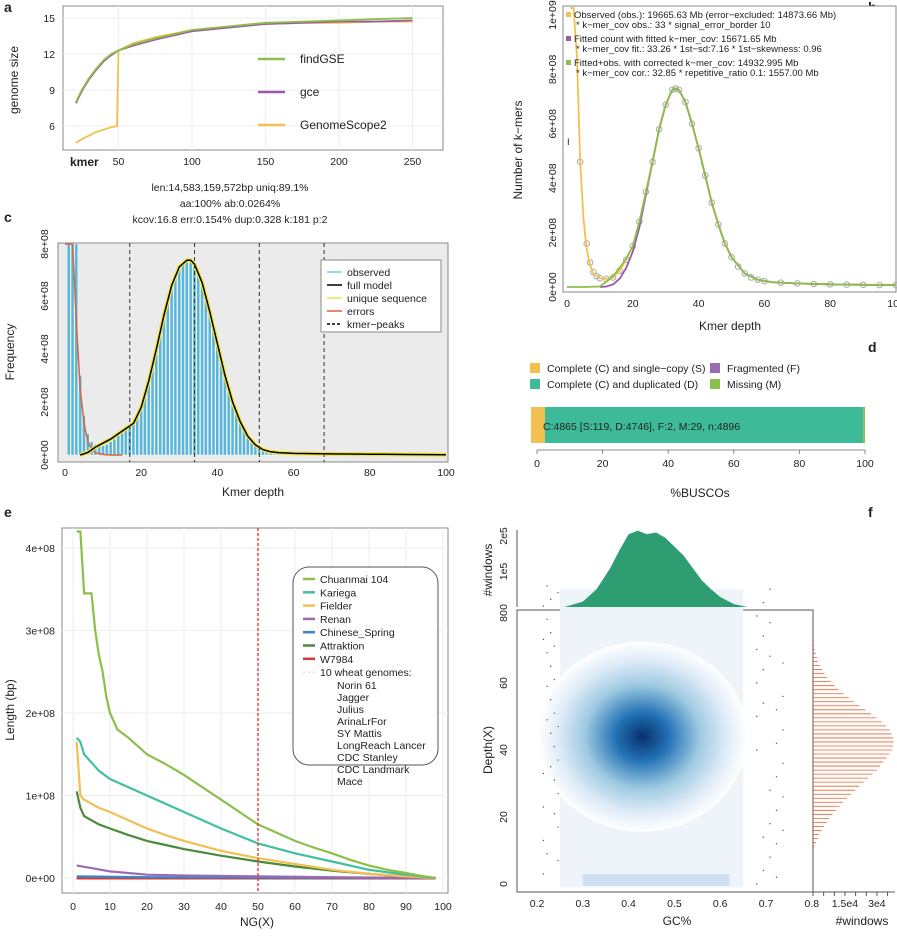 The image size is (897, 937). I want to click on x-tick-label: 3e4, so click(877, 904).